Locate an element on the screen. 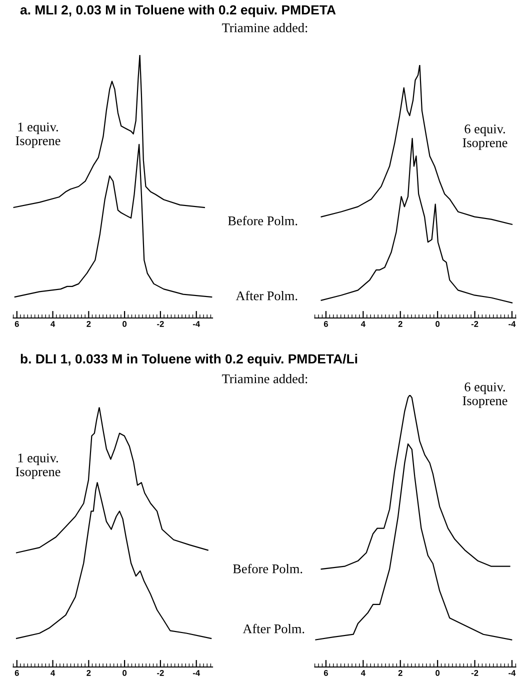  chart-title: b. DLI 1, 0.033 M in Toluene with 0.2 equiv. PMDETA/Li is located at coordinates (189, 360).